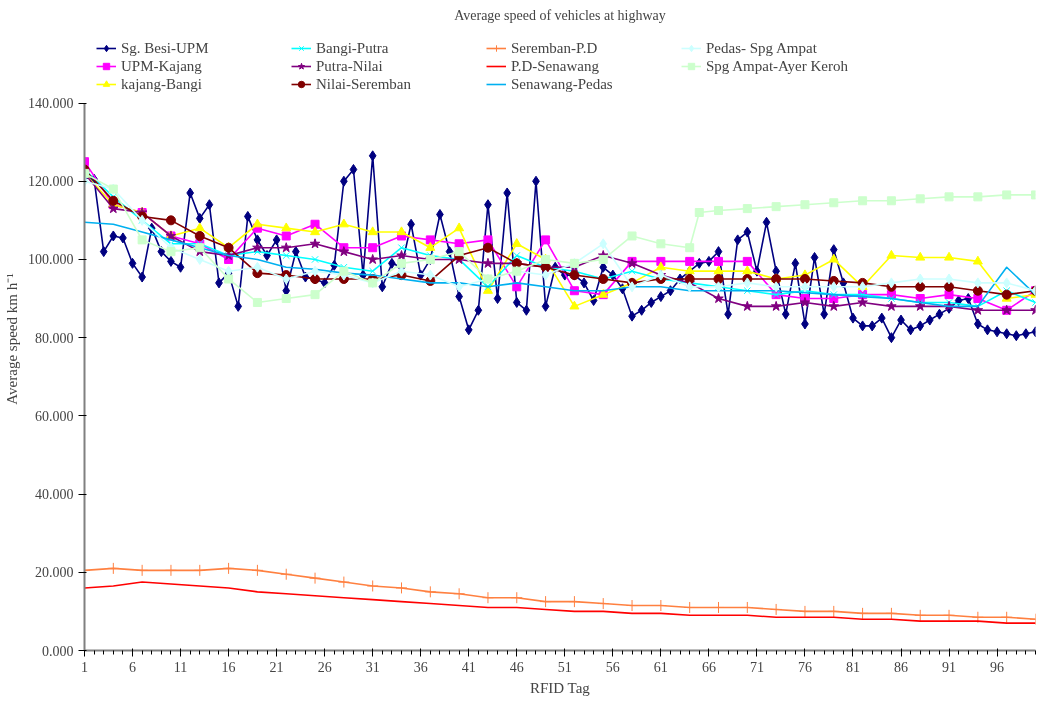 The width and height of the screenshot is (1049, 708). Describe the element at coordinates (51, 104) in the screenshot. I see `y-tick-label: 140.000` at that location.